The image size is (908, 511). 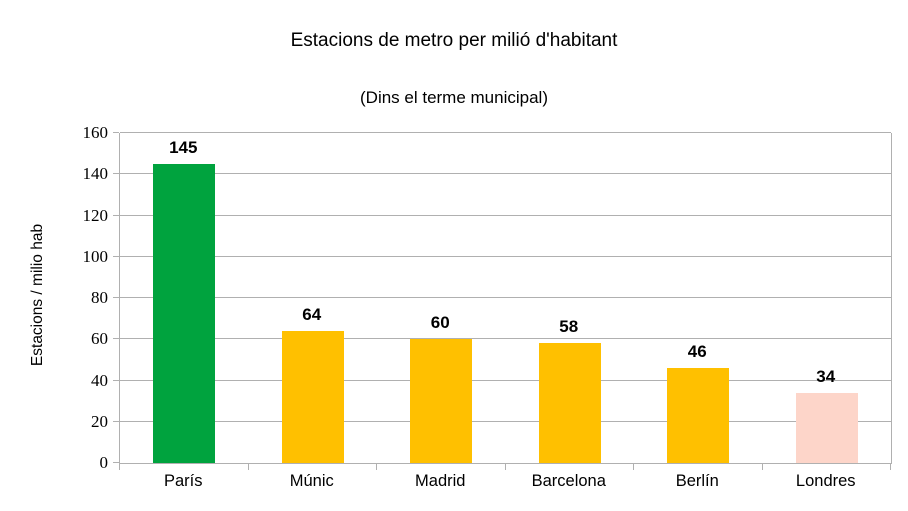 What do you see at coordinates (568, 481) in the screenshot?
I see `category-label: Barcelona` at bounding box center [568, 481].